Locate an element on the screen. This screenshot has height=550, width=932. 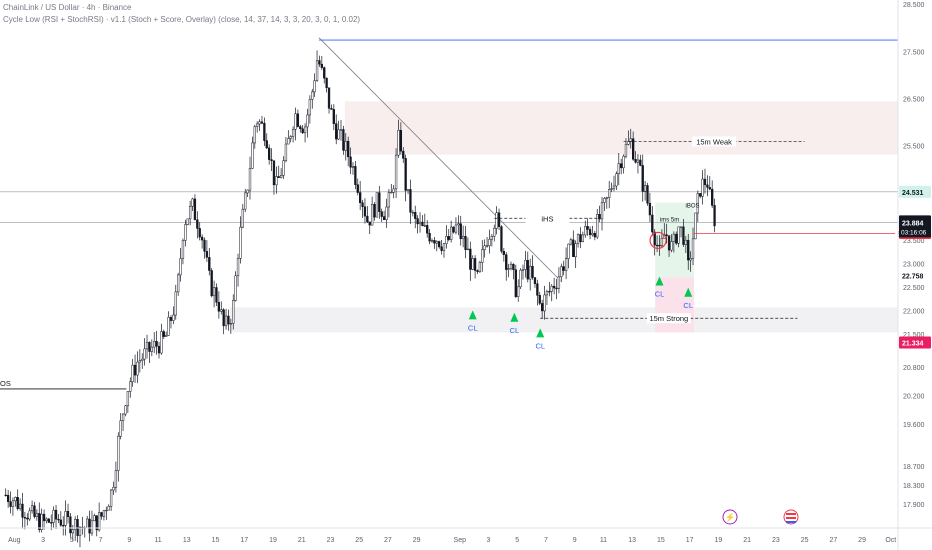
symbol-title: ChainLink / US Dollar · 4h · Binance is located at coordinates (67, 7).